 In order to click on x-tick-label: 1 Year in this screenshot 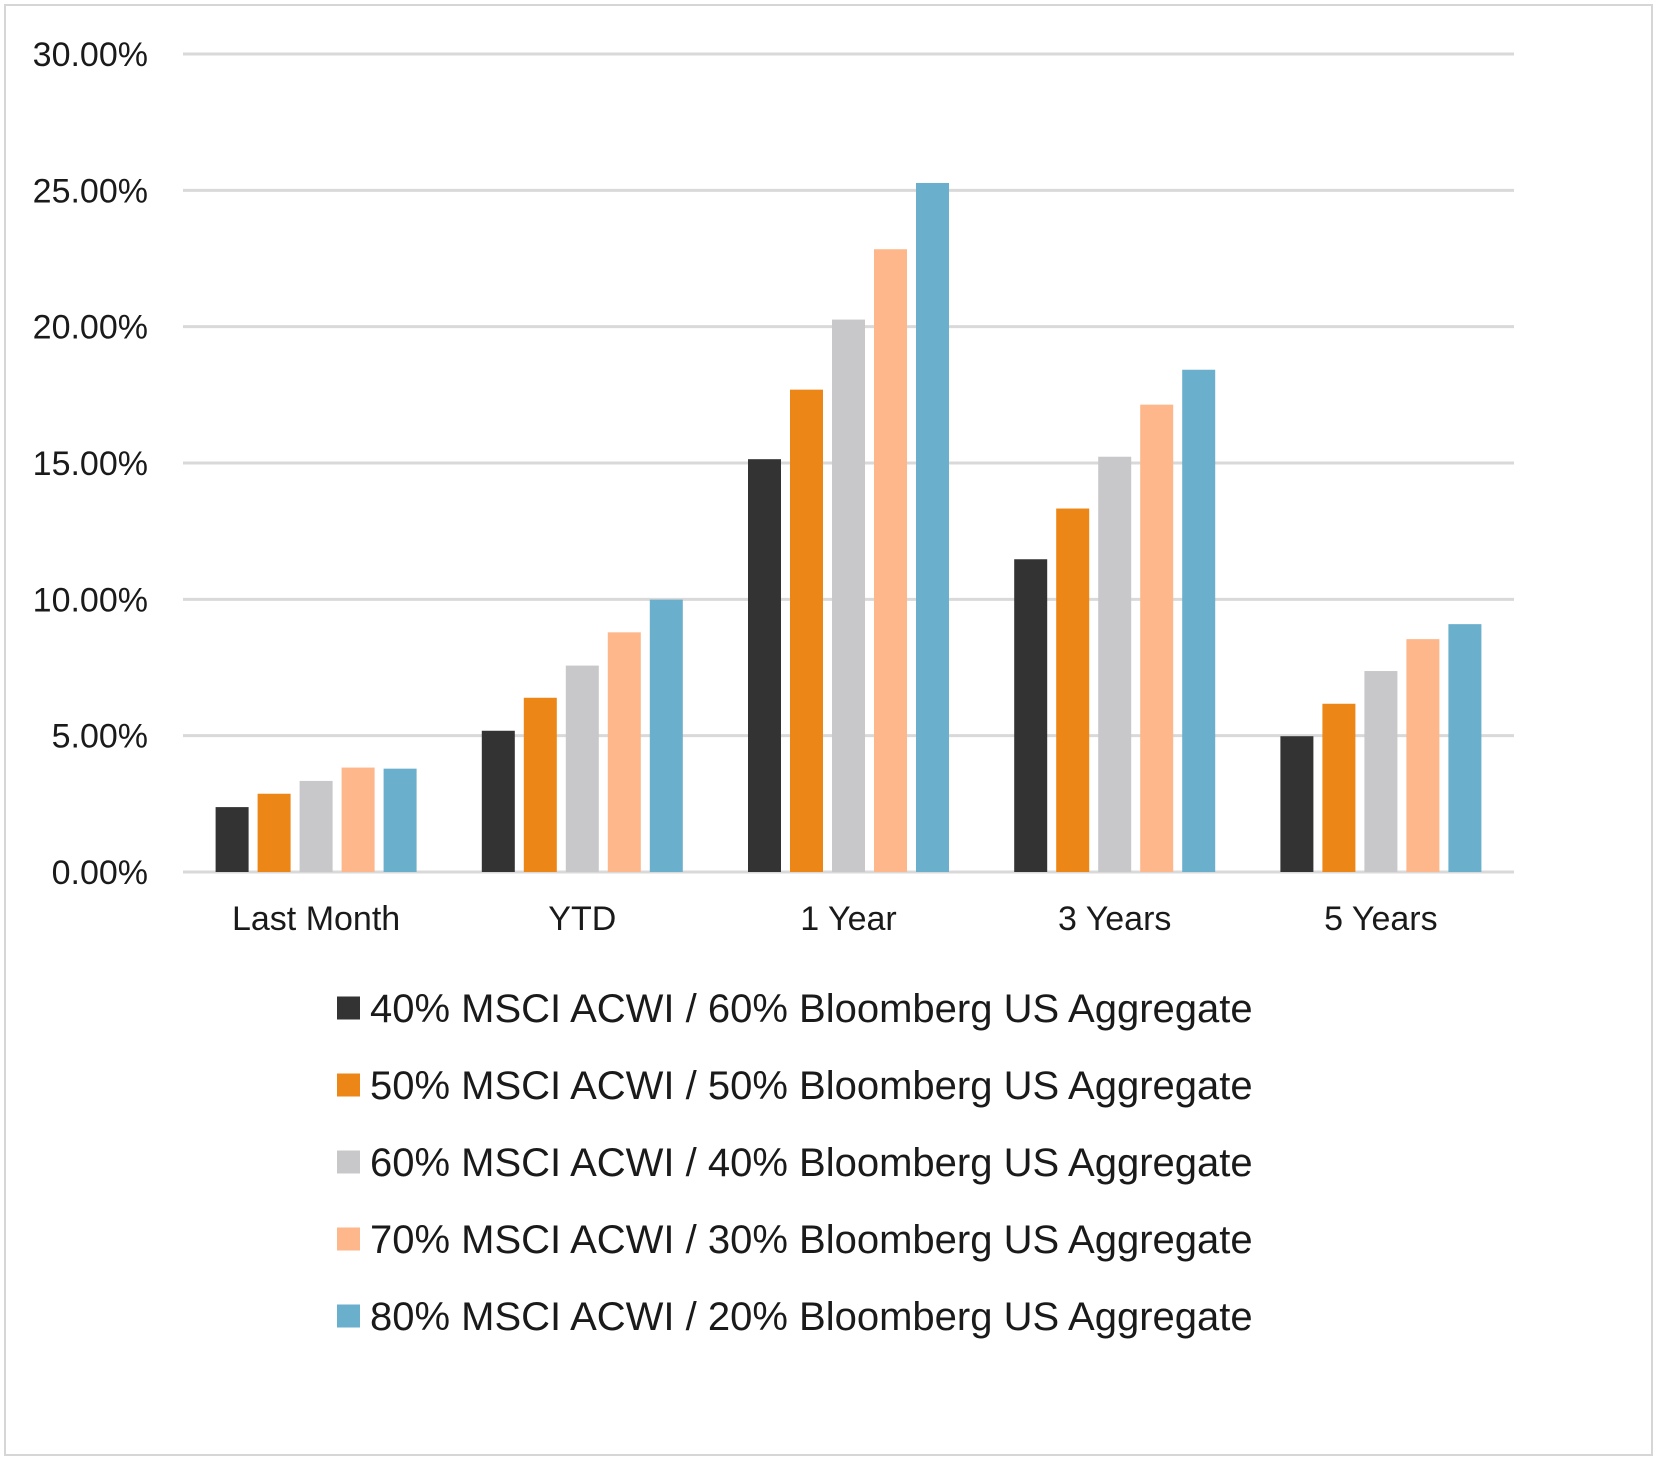, I will do `click(848, 919)`.